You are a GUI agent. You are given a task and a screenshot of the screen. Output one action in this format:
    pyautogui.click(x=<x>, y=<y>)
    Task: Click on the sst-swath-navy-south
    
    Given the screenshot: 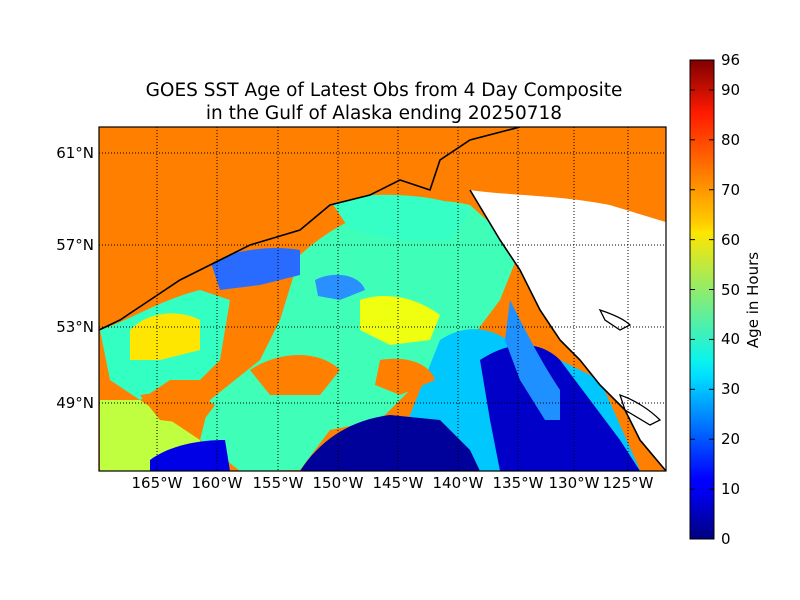 What is the action you would take?
    pyautogui.click(x=390, y=443)
    